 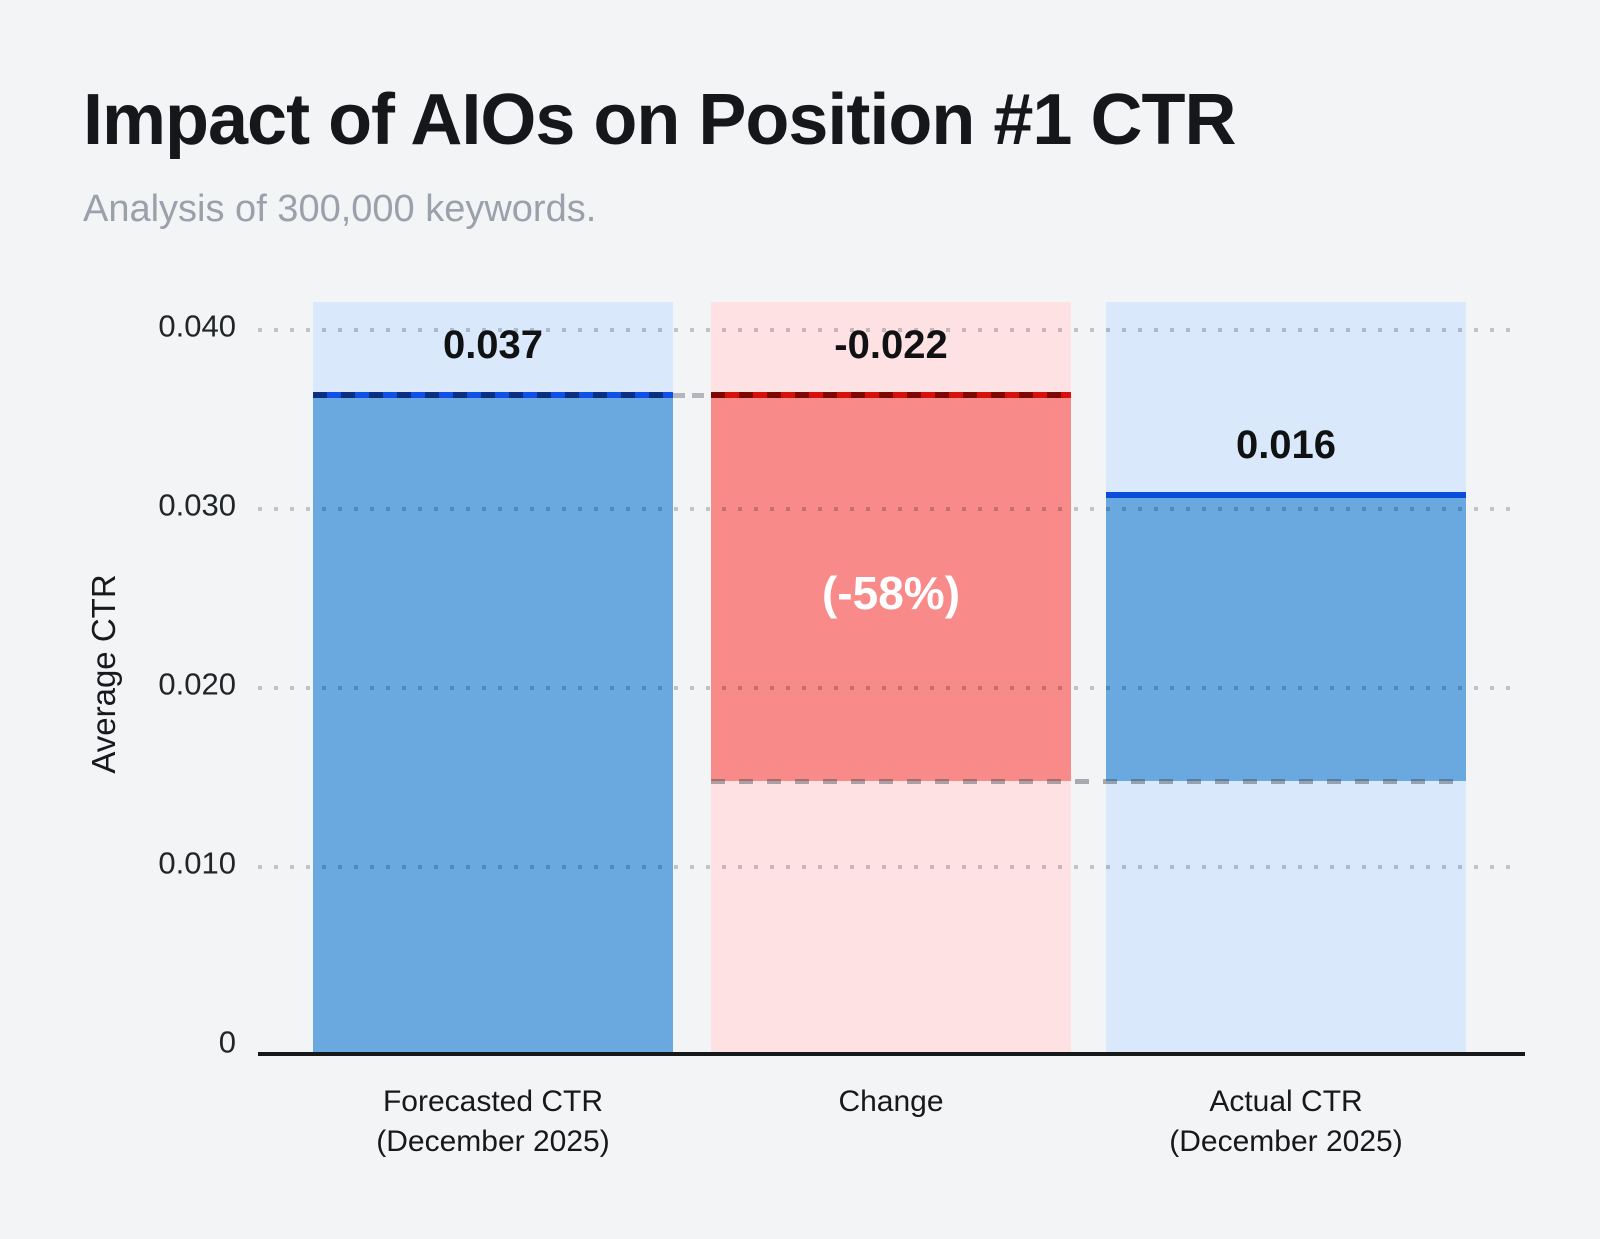 I want to click on connector-dashed-line, so click(x=692, y=396).